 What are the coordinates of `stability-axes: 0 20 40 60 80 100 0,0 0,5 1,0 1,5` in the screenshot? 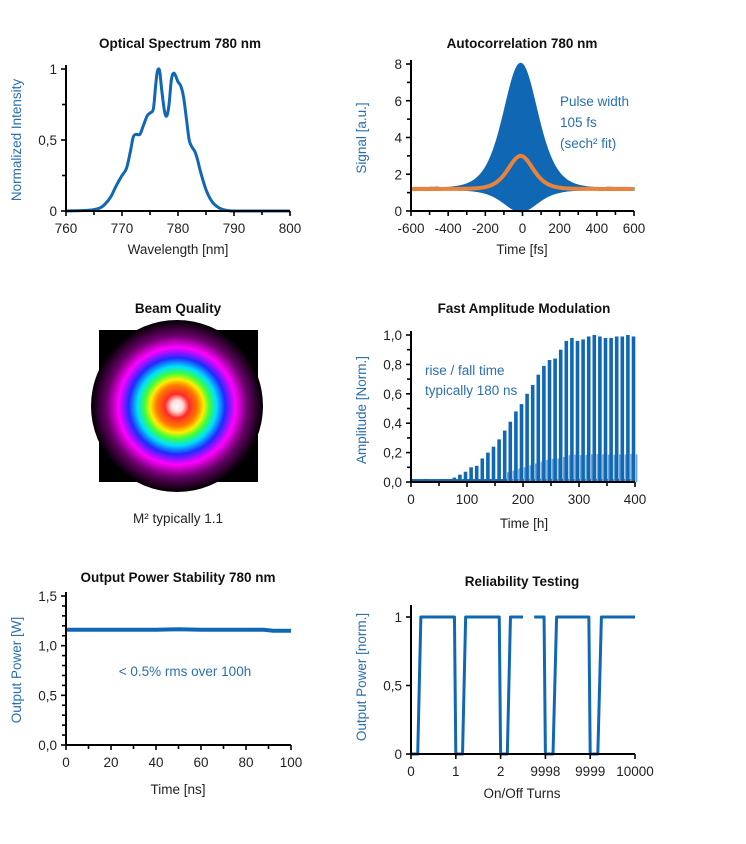 It's located at (170, 679).